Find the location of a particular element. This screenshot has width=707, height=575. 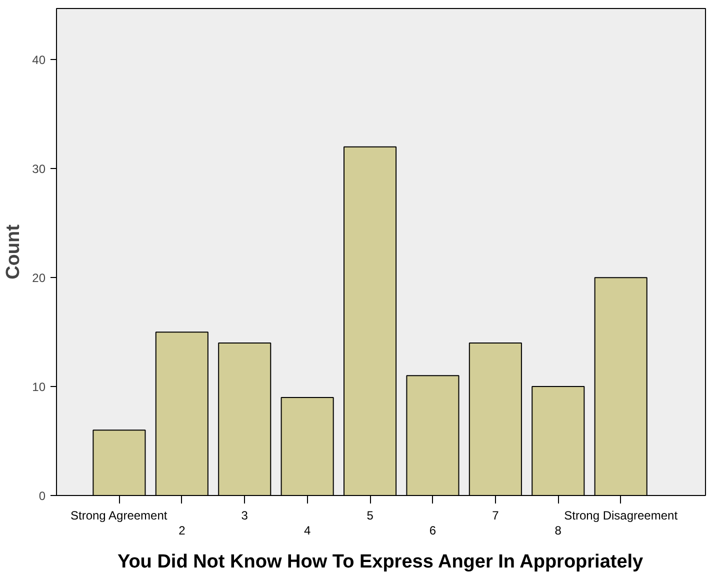

x-tick-label: Strong Disagreement is located at coordinates (621, 515).